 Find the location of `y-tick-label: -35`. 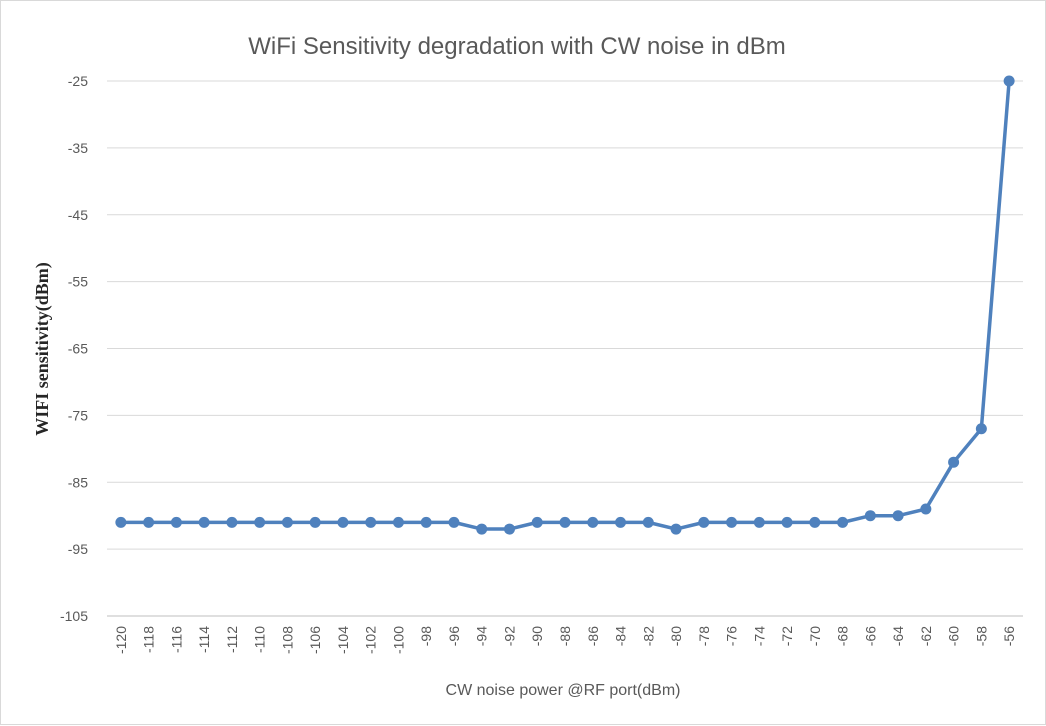

y-tick-label: -35 is located at coordinates (78, 148).